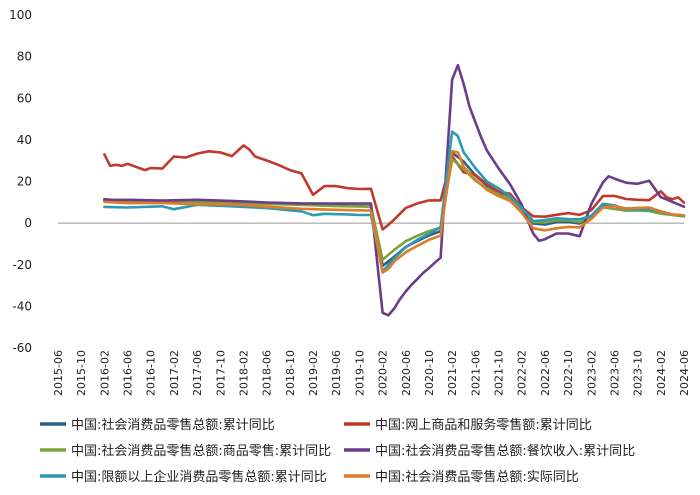  What do you see at coordinates (24, 140) in the screenshot?
I see `y-tick-label: 40` at bounding box center [24, 140].